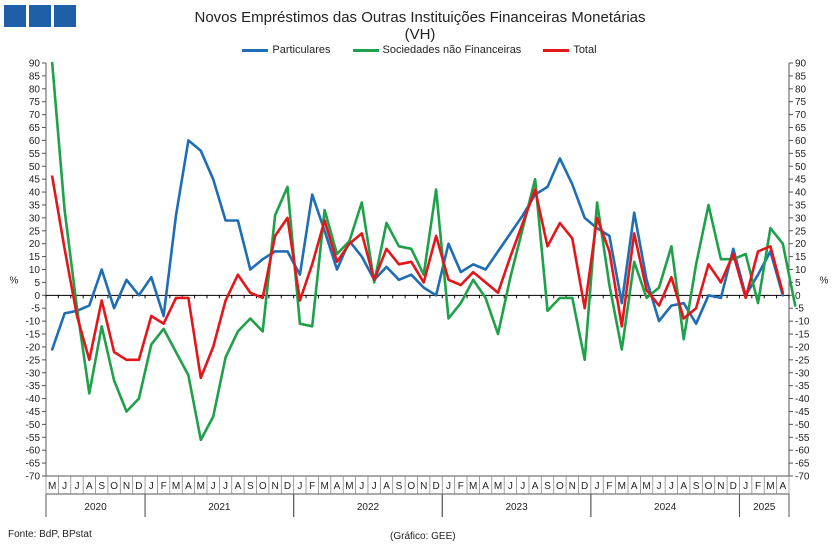 The image size is (839, 551). Describe the element at coordinates (35, 180) in the screenshot. I see `y-tick-label: 45` at that location.